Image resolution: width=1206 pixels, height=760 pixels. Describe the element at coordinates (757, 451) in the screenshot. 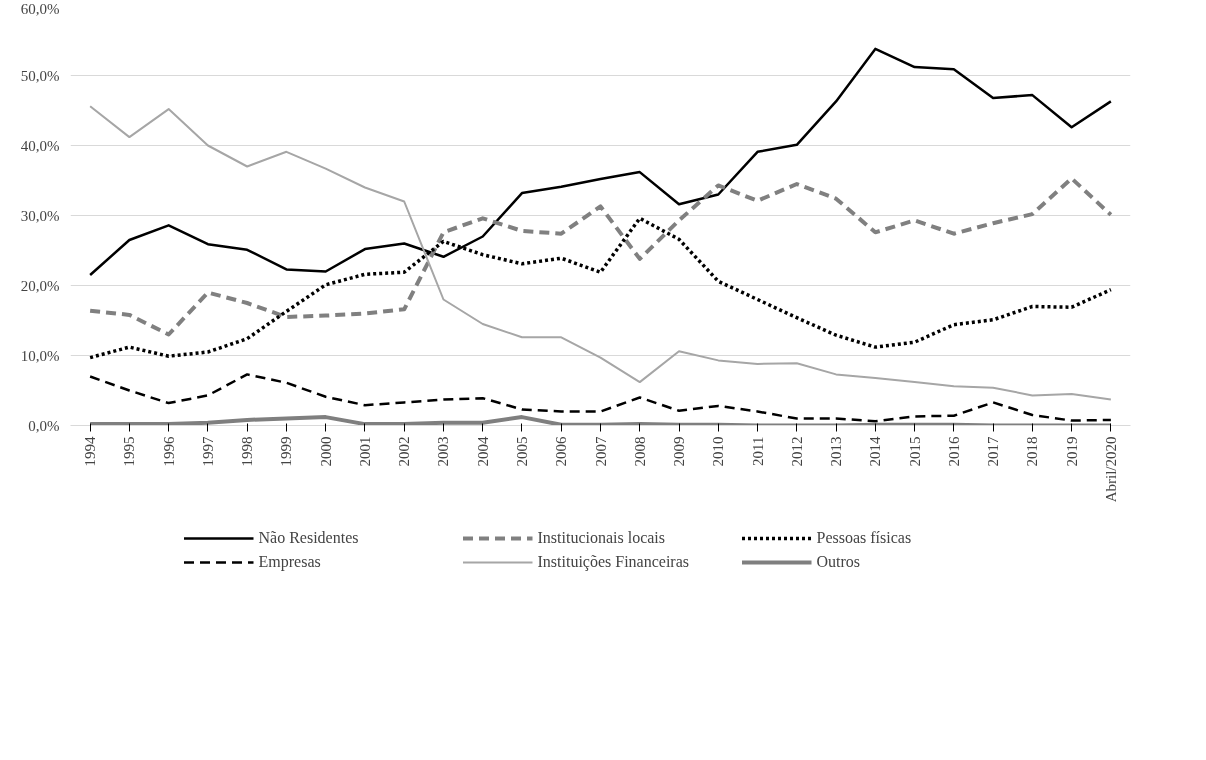

I see `x-tick-label: 2011` at that location.